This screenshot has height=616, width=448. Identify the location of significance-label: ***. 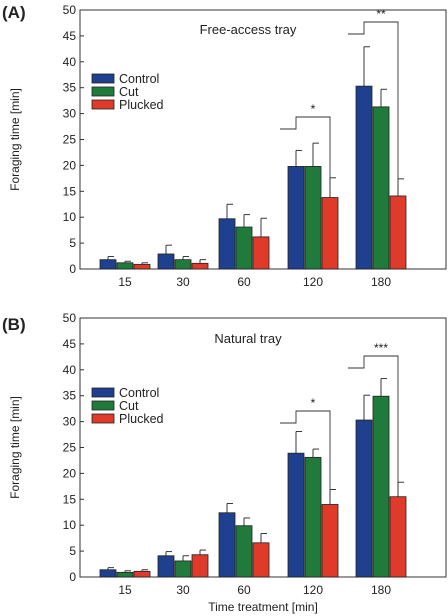
(381, 348).